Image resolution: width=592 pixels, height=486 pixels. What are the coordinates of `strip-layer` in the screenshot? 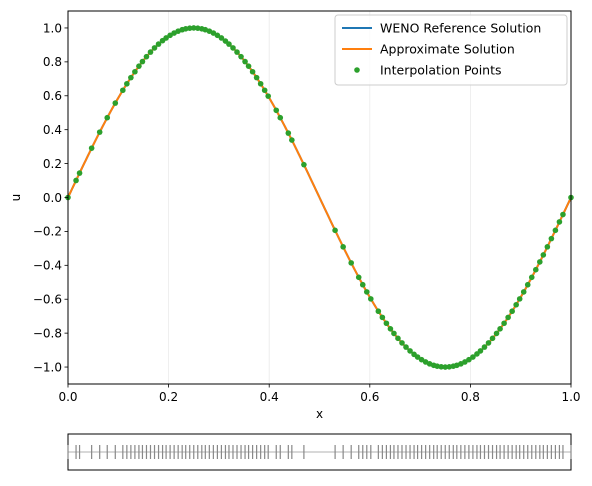 It's located at (319, 452).